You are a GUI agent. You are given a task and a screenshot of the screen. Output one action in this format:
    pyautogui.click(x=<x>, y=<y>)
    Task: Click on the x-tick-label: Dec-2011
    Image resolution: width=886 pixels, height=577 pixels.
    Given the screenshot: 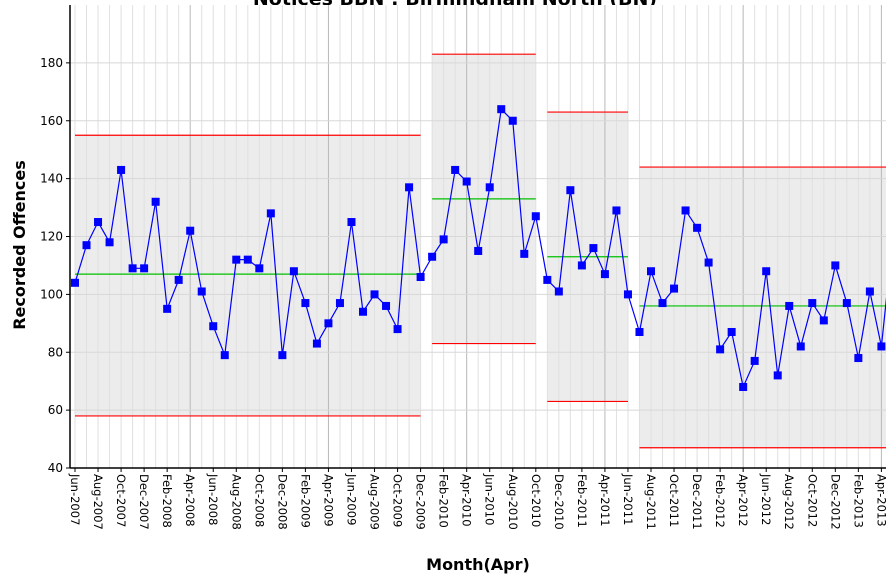 What is the action you would take?
    pyautogui.click(x=697, y=502)
    